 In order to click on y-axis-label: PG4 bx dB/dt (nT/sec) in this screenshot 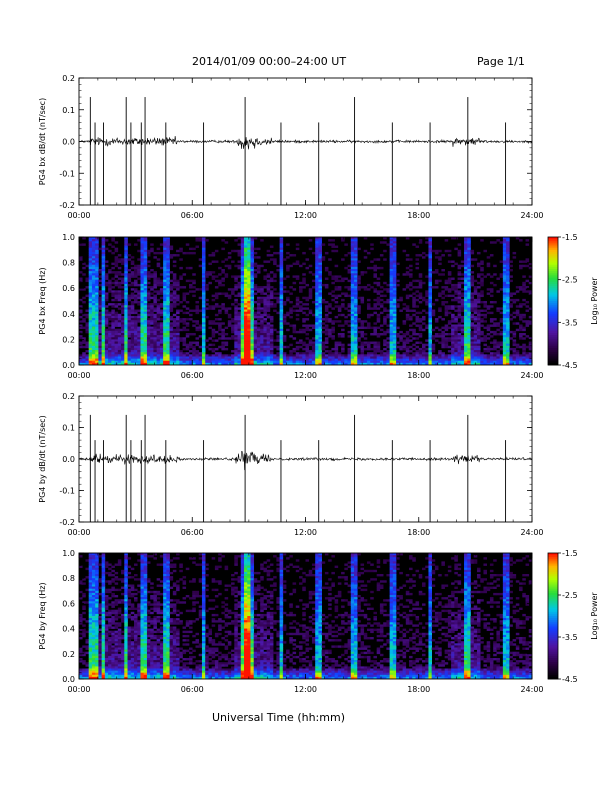, I will do `click(42, 141)`.